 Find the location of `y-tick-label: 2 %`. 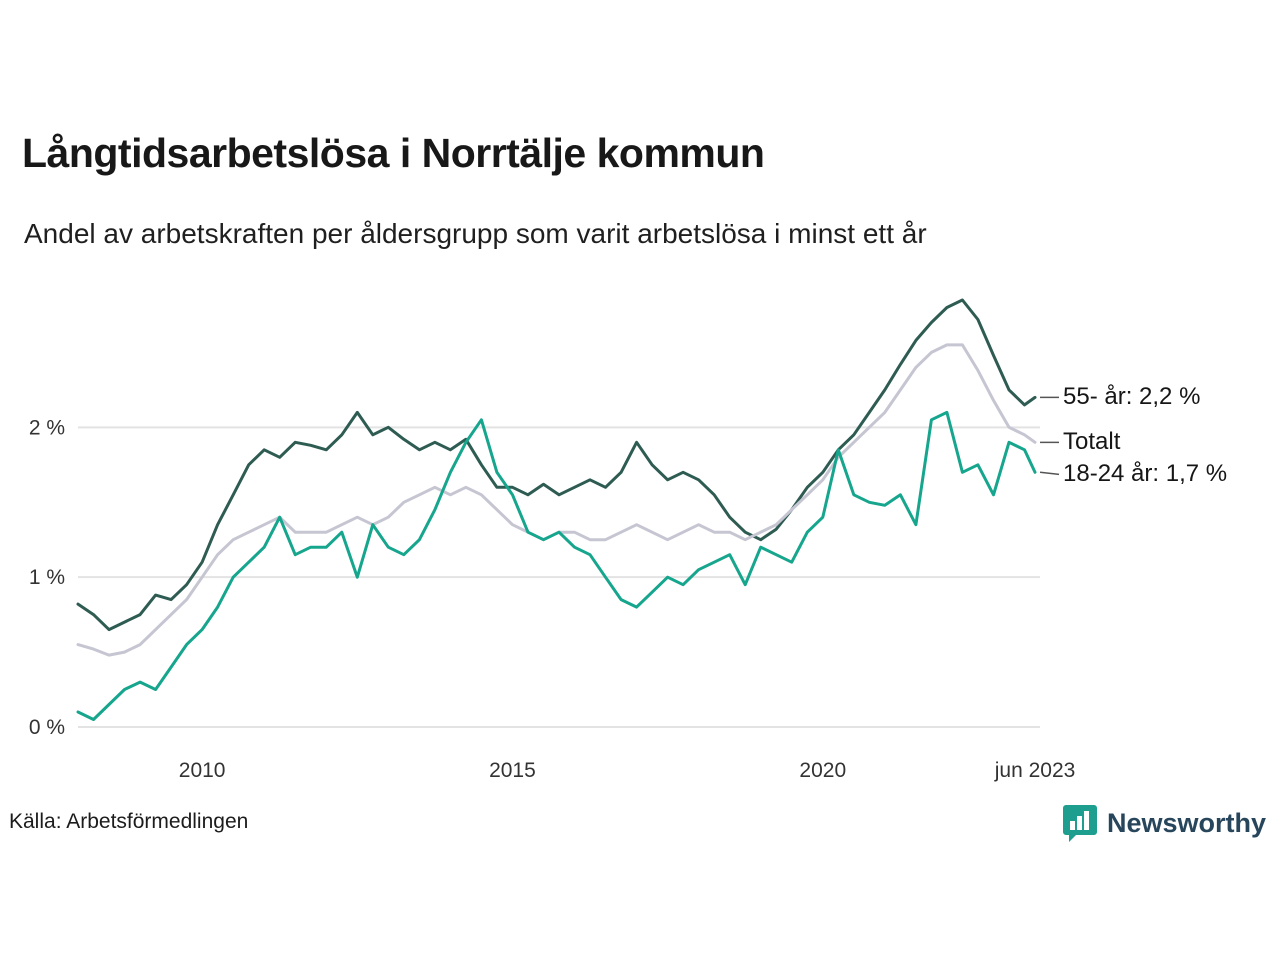

y-tick-label: 2 % is located at coordinates (47, 427).